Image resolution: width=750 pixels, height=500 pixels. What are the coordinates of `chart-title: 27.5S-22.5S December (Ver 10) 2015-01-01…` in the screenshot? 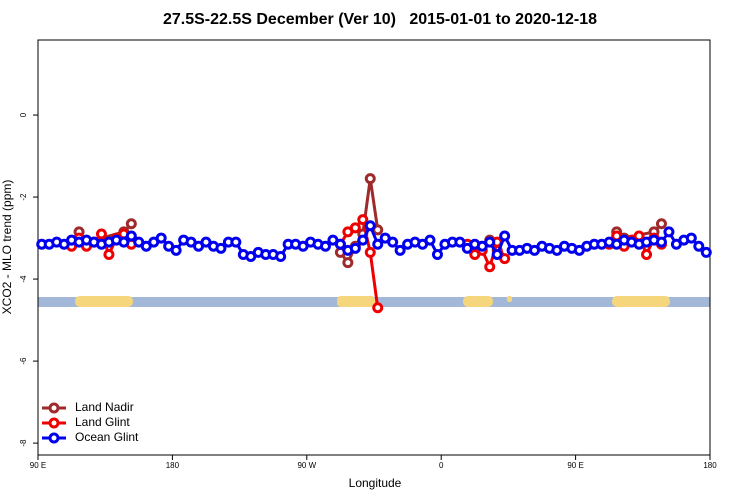 It's located at (380, 19).